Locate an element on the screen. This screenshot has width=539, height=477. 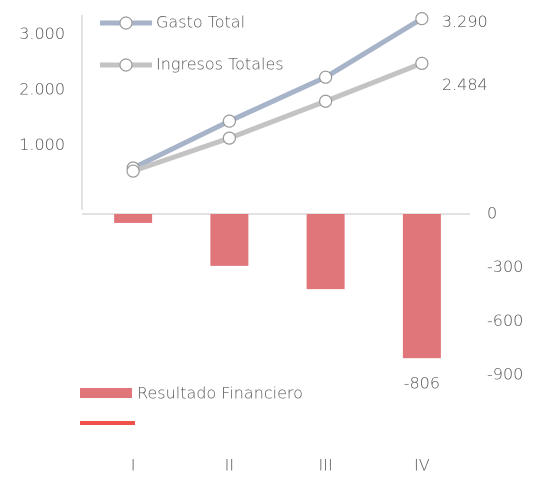
legend-label: Resultado Financiero is located at coordinates (220, 393).